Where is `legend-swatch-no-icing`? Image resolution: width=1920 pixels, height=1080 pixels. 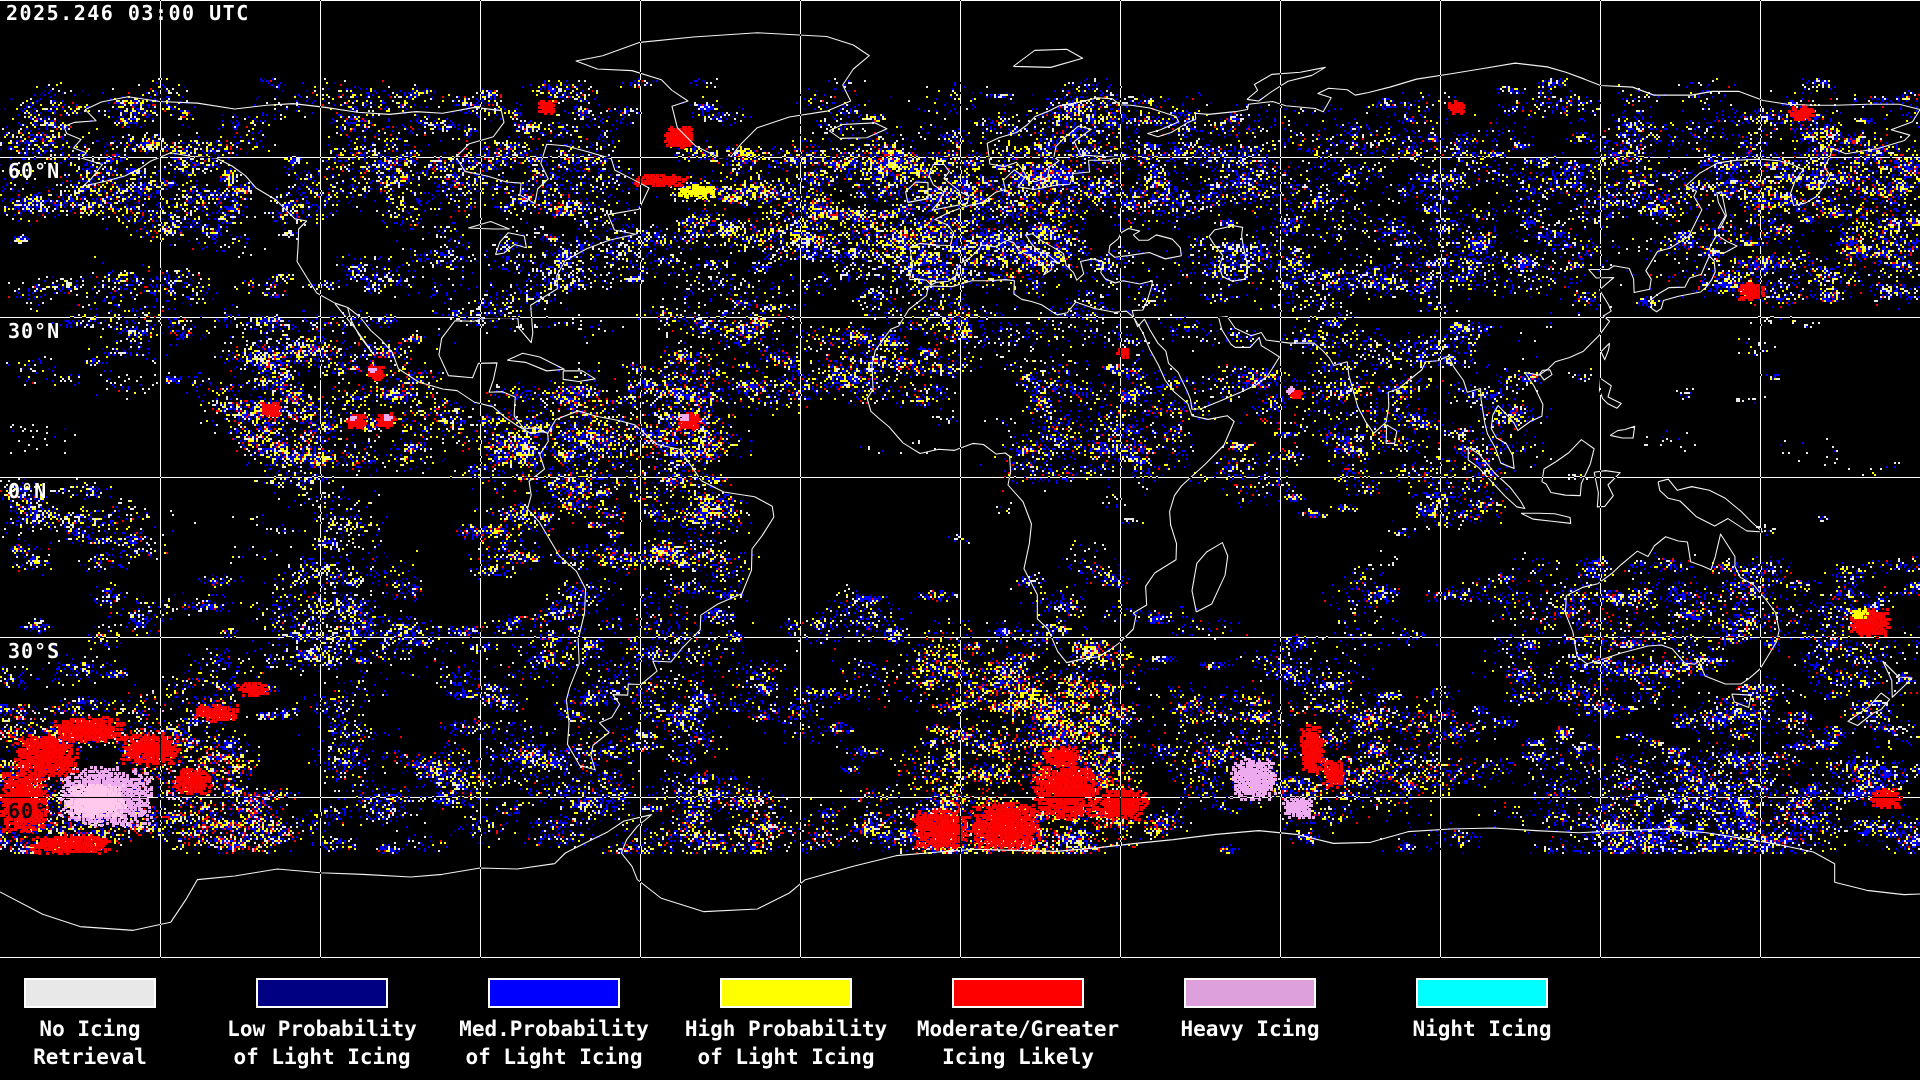 legend-swatch-no-icing is located at coordinates (90, 993).